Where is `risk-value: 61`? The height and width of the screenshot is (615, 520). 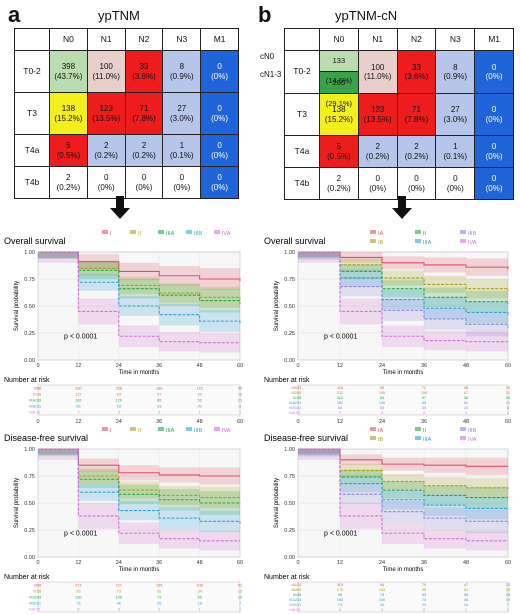 risk-value: 61 is located at coordinates (466, 590).